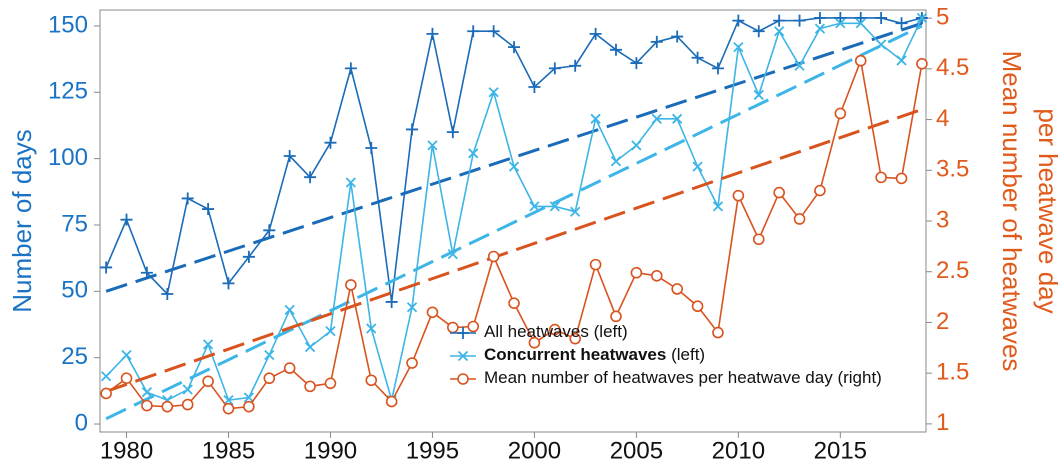 The height and width of the screenshot is (465, 1062). What do you see at coordinates (738, 450) in the screenshot?
I see `x-tick-label: 2010` at bounding box center [738, 450].